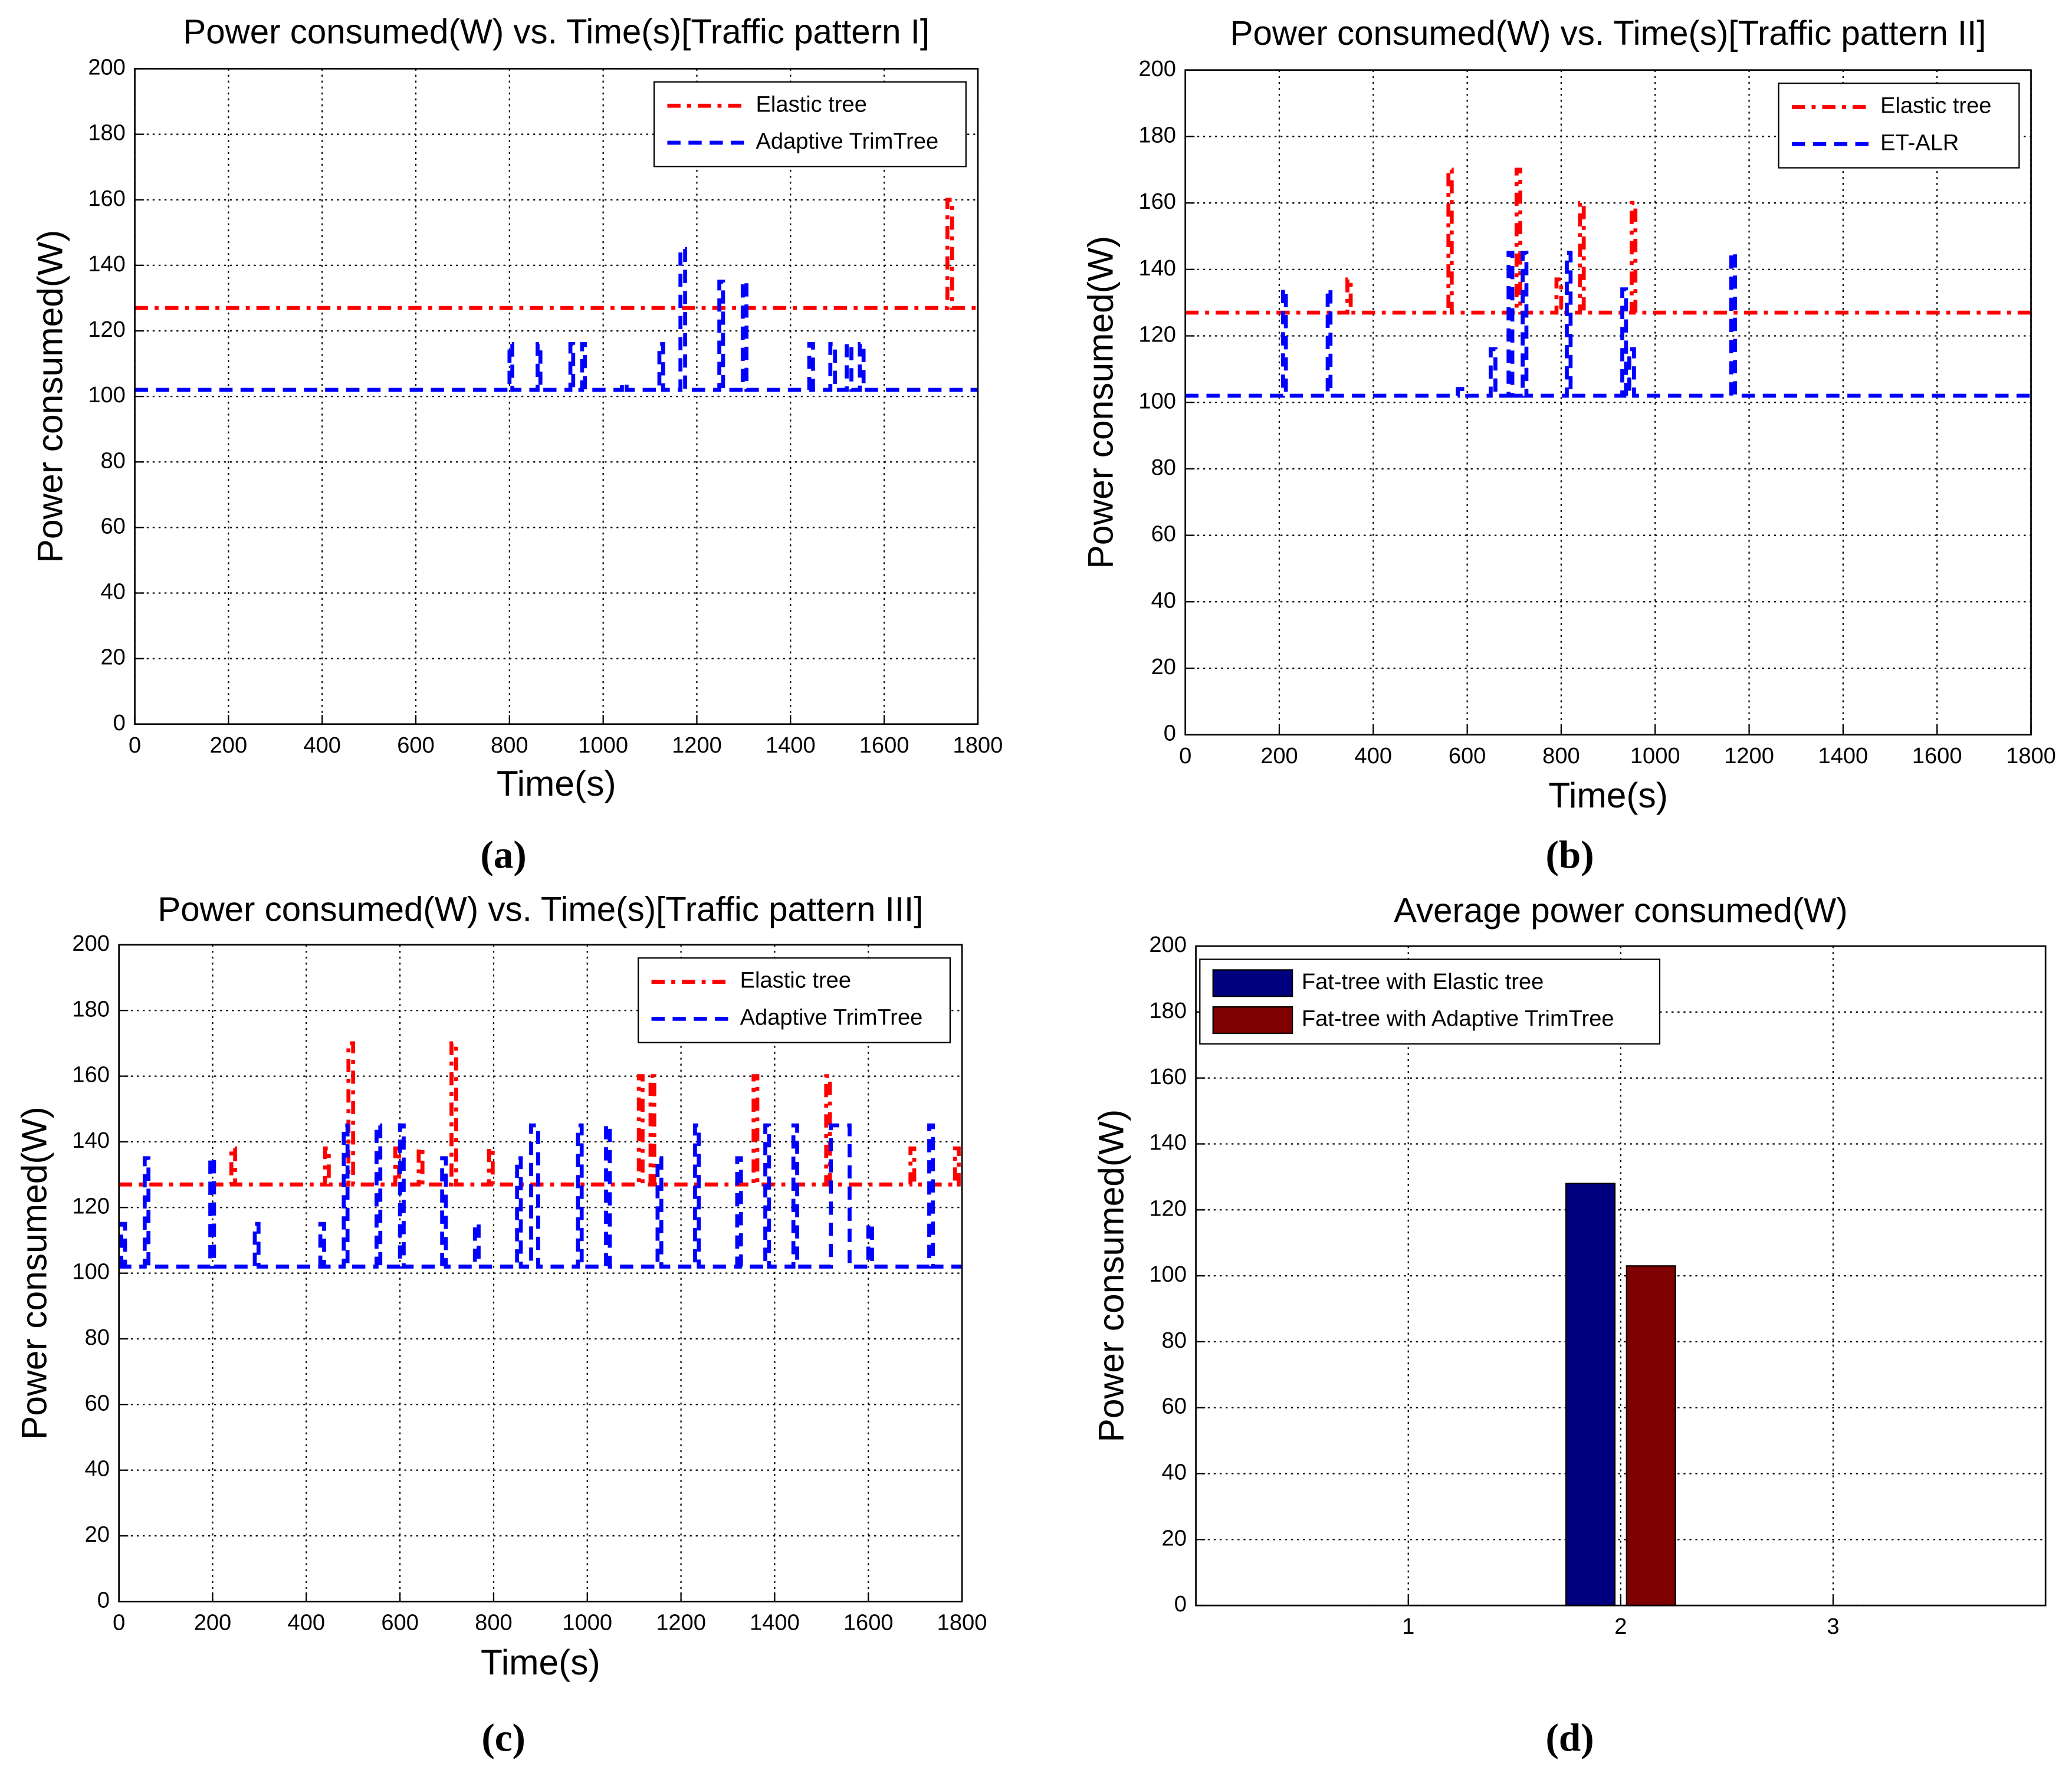 The height and width of the screenshot is (1770, 2072). I want to click on panel-label: (d), so click(1570, 1737).